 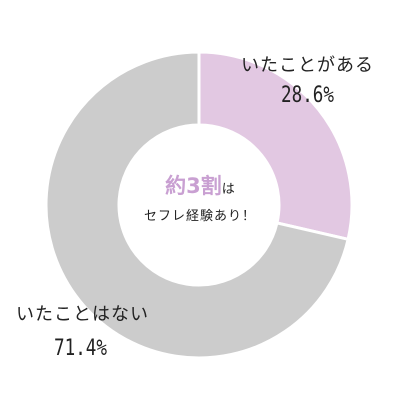 I want to click on slice-value-have: 28.6%, so click(x=307, y=95).